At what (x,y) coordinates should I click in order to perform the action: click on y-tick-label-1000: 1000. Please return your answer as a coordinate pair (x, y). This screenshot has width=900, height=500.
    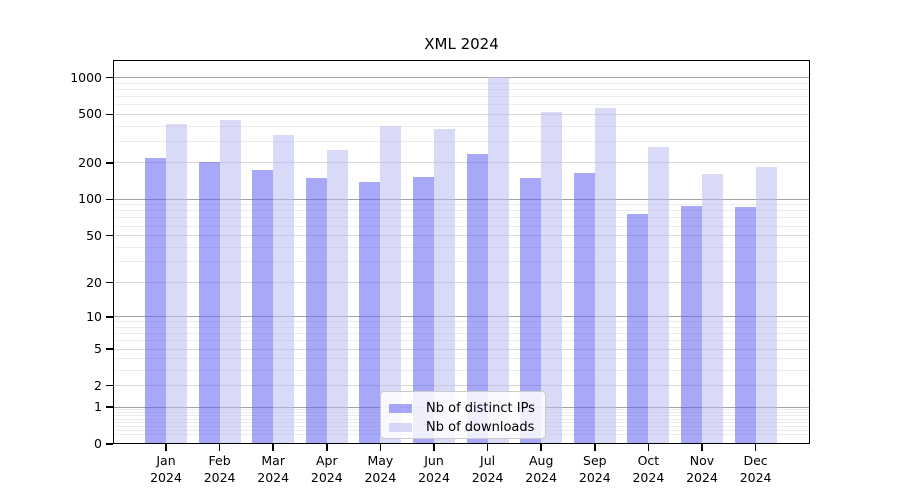
    Looking at the image, I should click on (86, 77).